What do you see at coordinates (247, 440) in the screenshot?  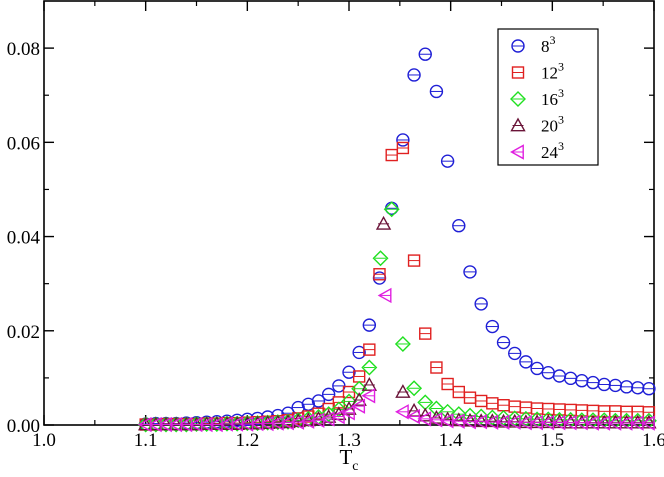 I see `x-tick-label: 1.2` at bounding box center [247, 440].